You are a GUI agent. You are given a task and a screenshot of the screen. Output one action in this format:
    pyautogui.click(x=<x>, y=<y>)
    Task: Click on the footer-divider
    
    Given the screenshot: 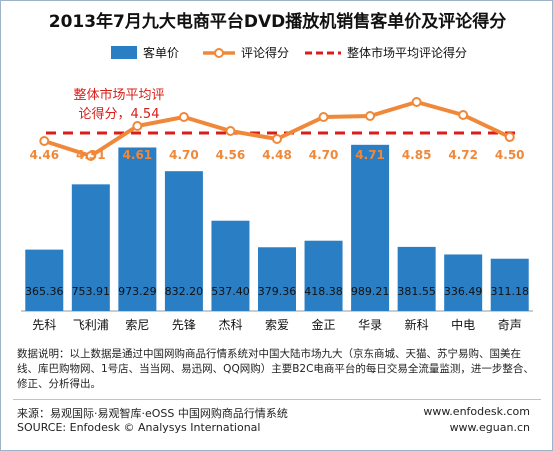 What is the action you would take?
    pyautogui.click(x=277, y=399)
    